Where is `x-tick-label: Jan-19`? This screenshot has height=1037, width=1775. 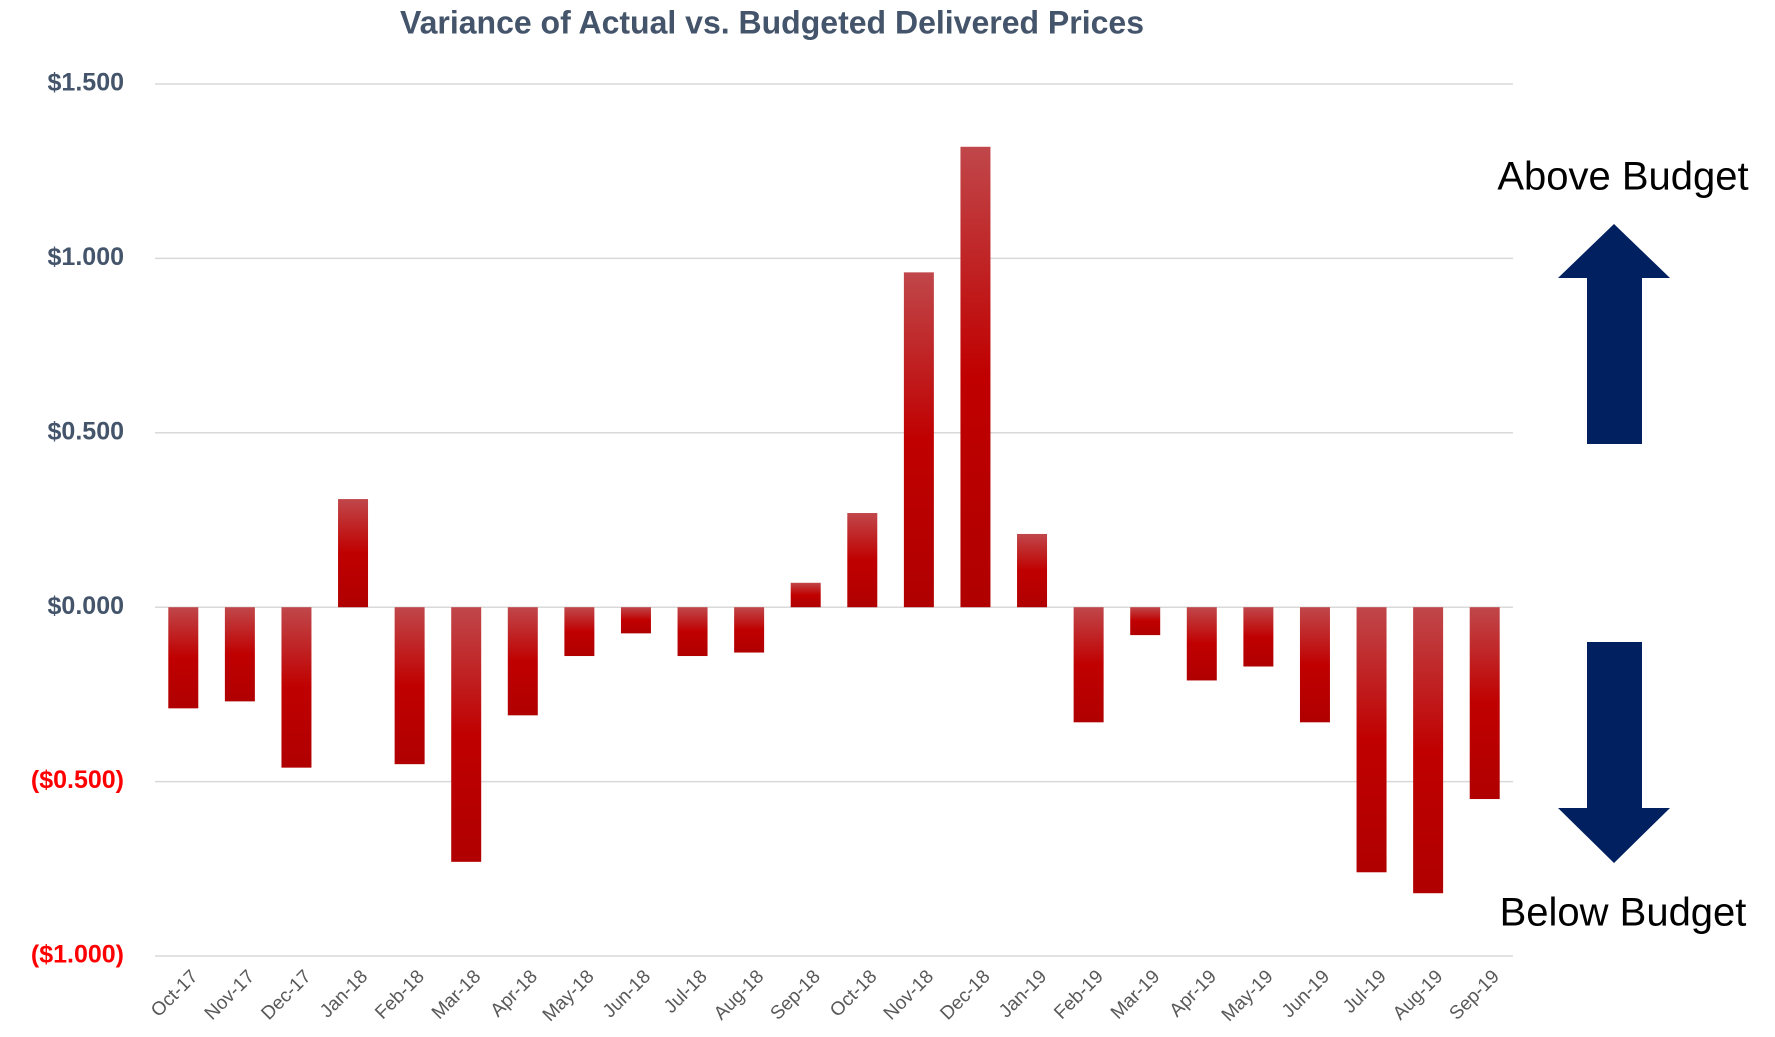
x-tick-label: Jan-19 is located at coordinates (1023, 994).